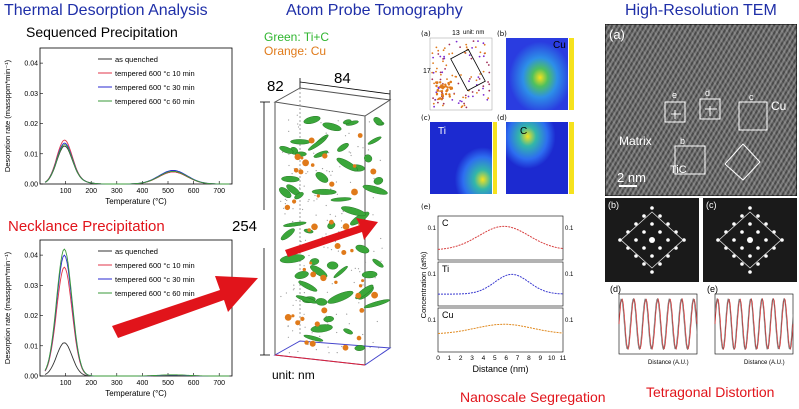 This screenshot has height=409, width=799. What do you see at coordinates (501, 115) in the screenshot?
I see `apt-maps` at bounding box center [501, 115].